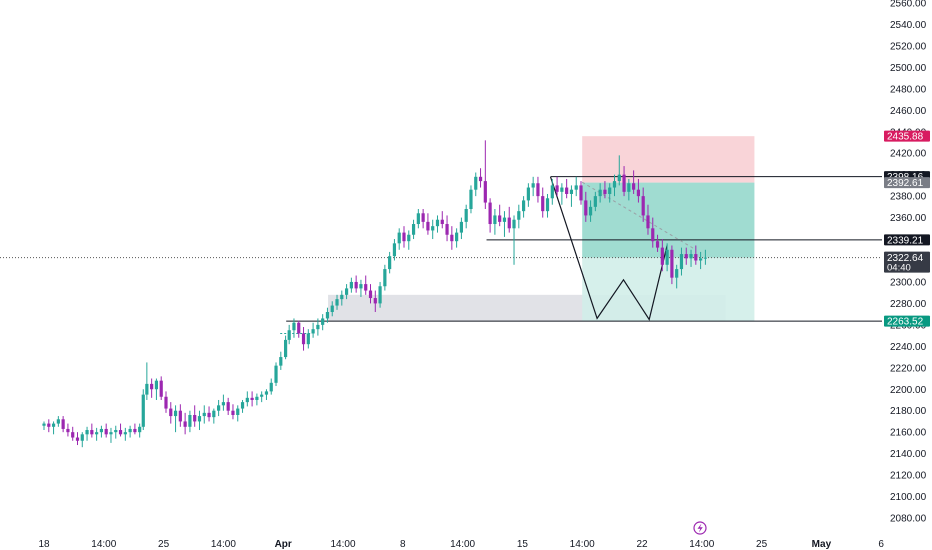  I want to click on y-tick-label: 2560.00, so click(908, 5).